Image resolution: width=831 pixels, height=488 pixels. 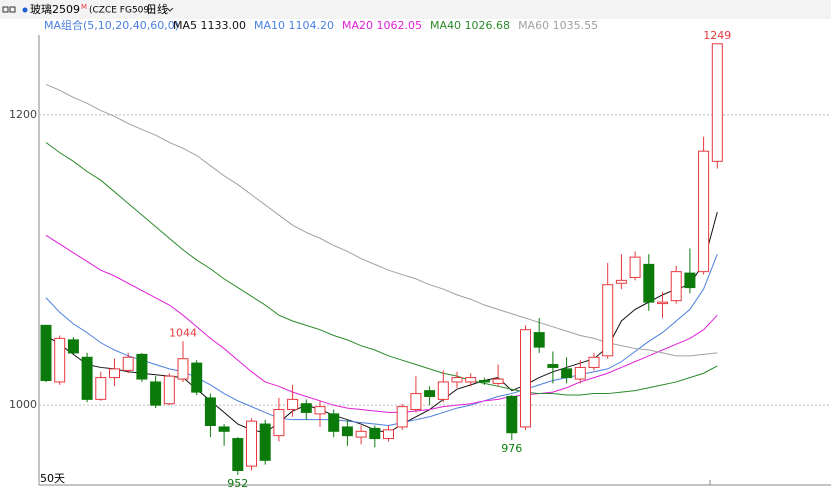 I want to click on flag: M, so click(x=84, y=7).